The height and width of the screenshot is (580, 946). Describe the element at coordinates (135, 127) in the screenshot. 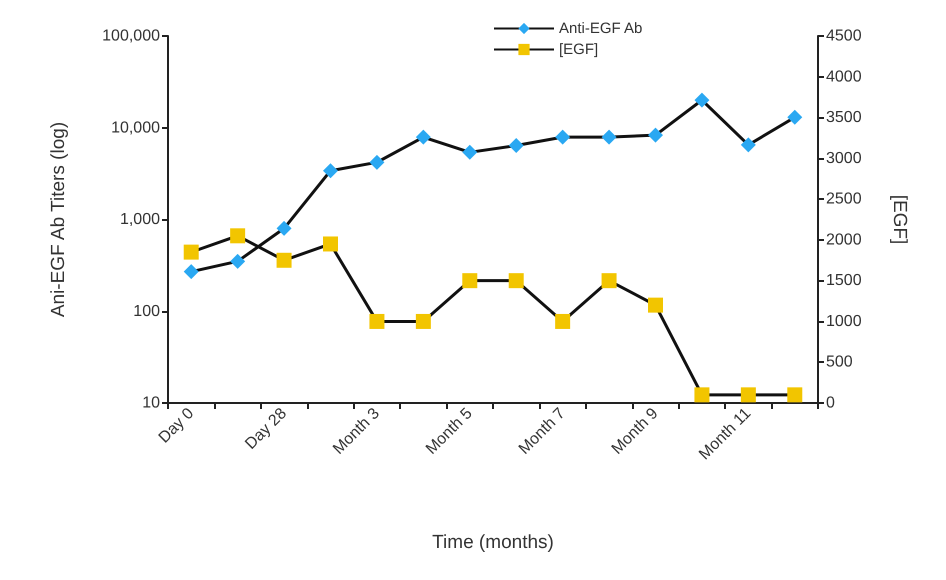

I see `y-tick-label: 10,000` at that location.